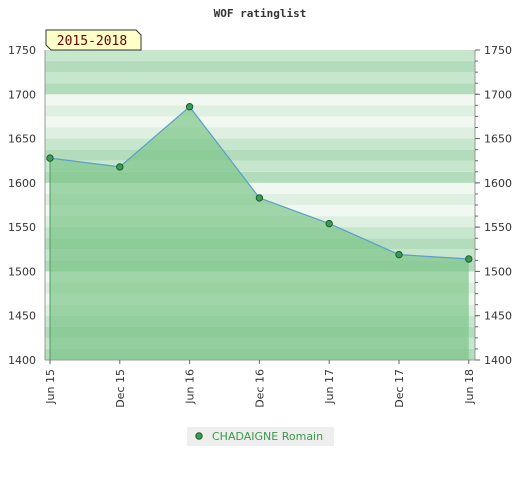  What do you see at coordinates (329, 387) in the screenshot?
I see `x-tick-label: Jun 17` at bounding box center [329, 387].